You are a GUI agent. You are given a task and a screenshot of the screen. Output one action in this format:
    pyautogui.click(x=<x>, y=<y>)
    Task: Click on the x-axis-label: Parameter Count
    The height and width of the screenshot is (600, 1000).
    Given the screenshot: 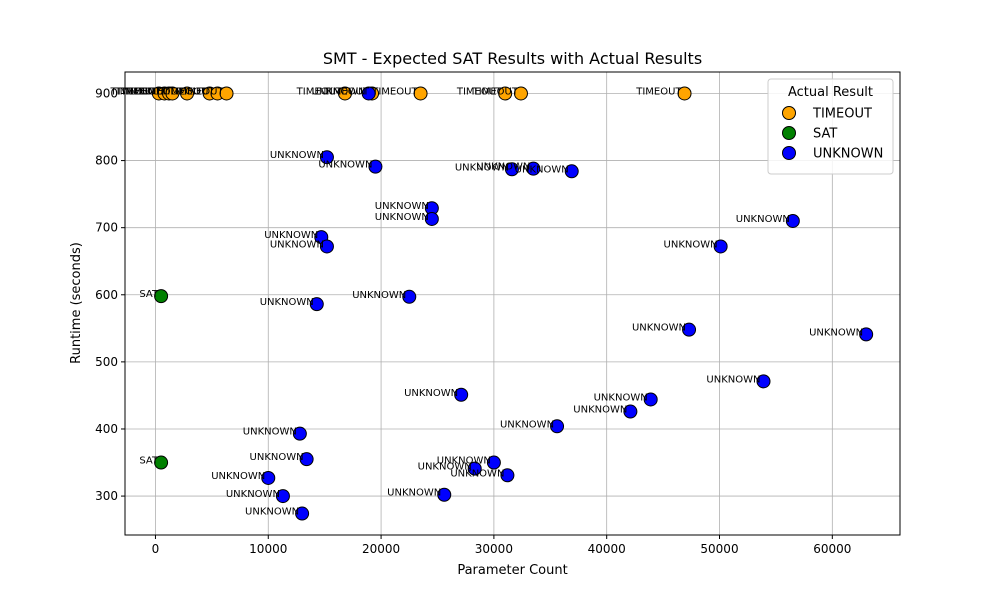 What is the action you would take?
    pyautogui.click(x=512, y=570)
    